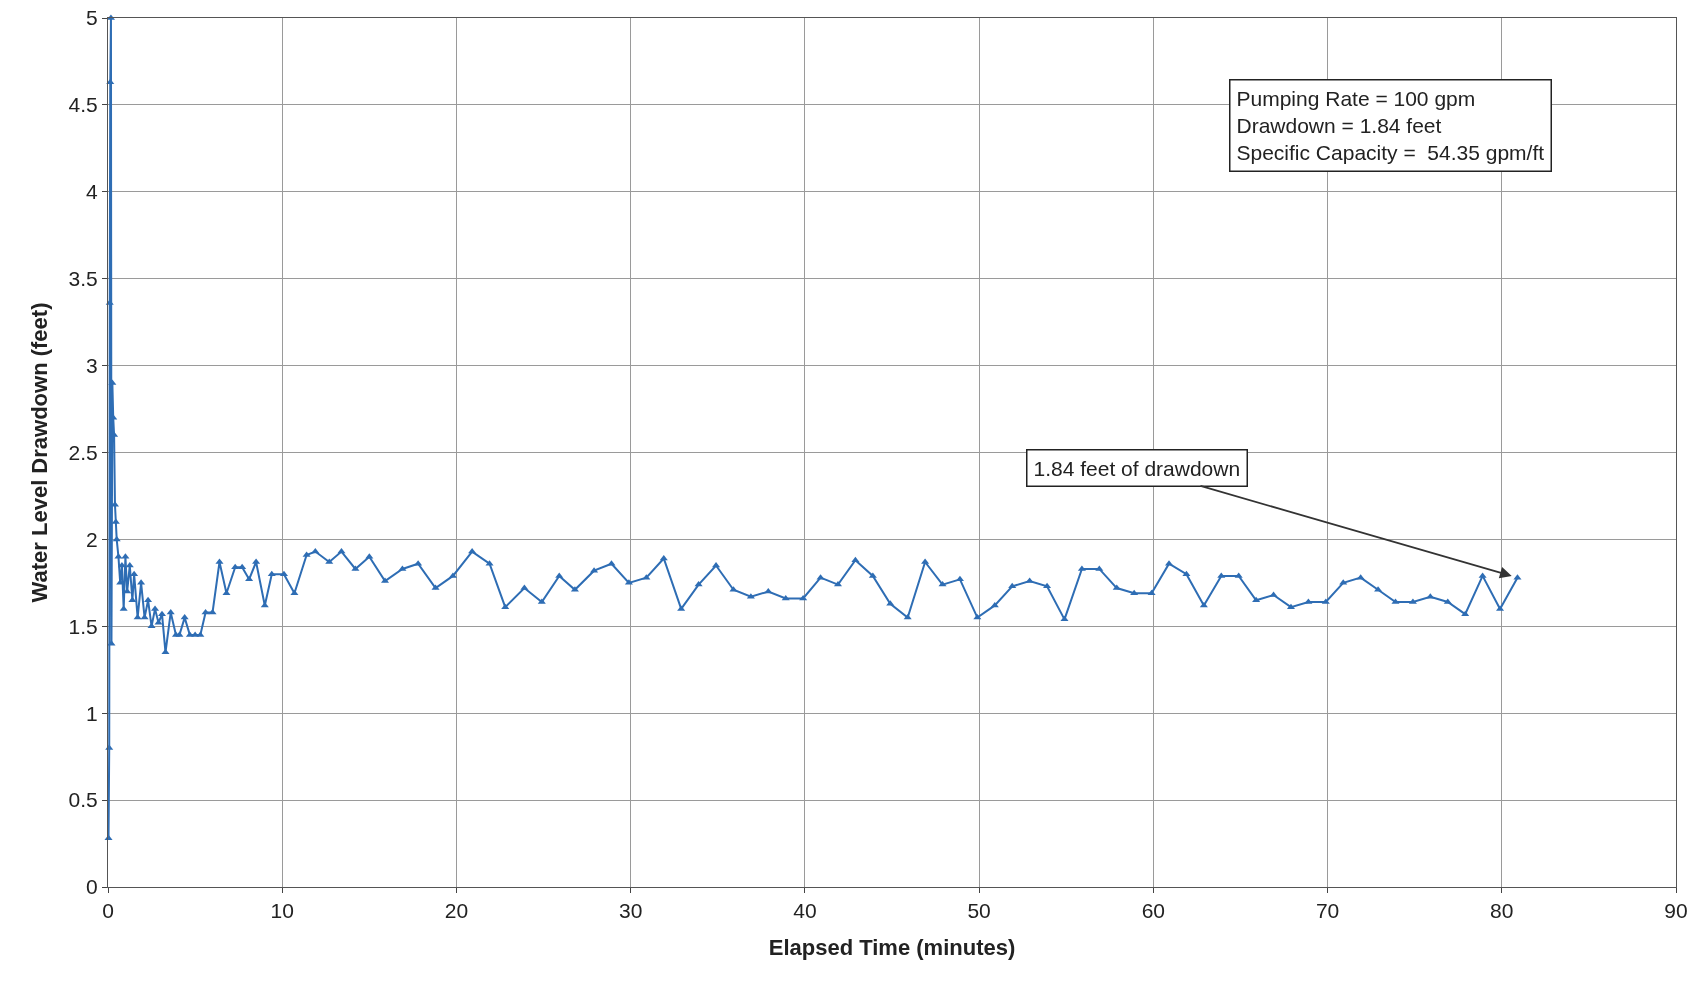 Image resolution: width=1703 pixels, height=991 pixels. What do you see at coordinates (92, 539) in the screenshot?
I see `y-tick-label: 2` at bounding box center [92, 539].